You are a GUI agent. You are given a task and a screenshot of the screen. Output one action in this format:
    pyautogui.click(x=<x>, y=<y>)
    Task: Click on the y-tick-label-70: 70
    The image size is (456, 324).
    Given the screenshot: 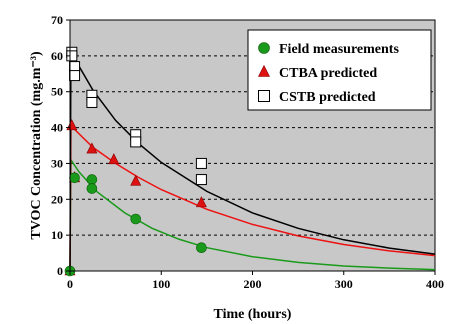 What is the action you would take?
    pyautogui.click(x=57, y=20)
    